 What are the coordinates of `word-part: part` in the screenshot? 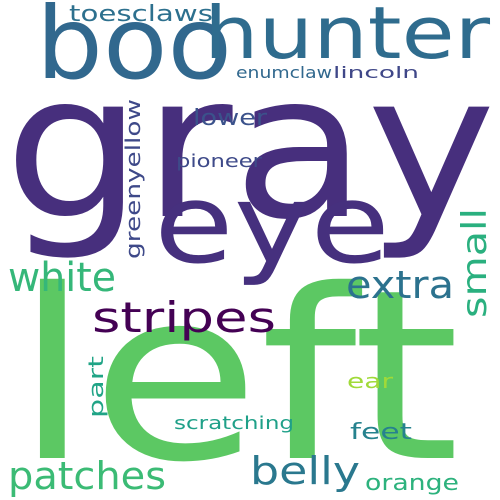 It's located at (96, 387).